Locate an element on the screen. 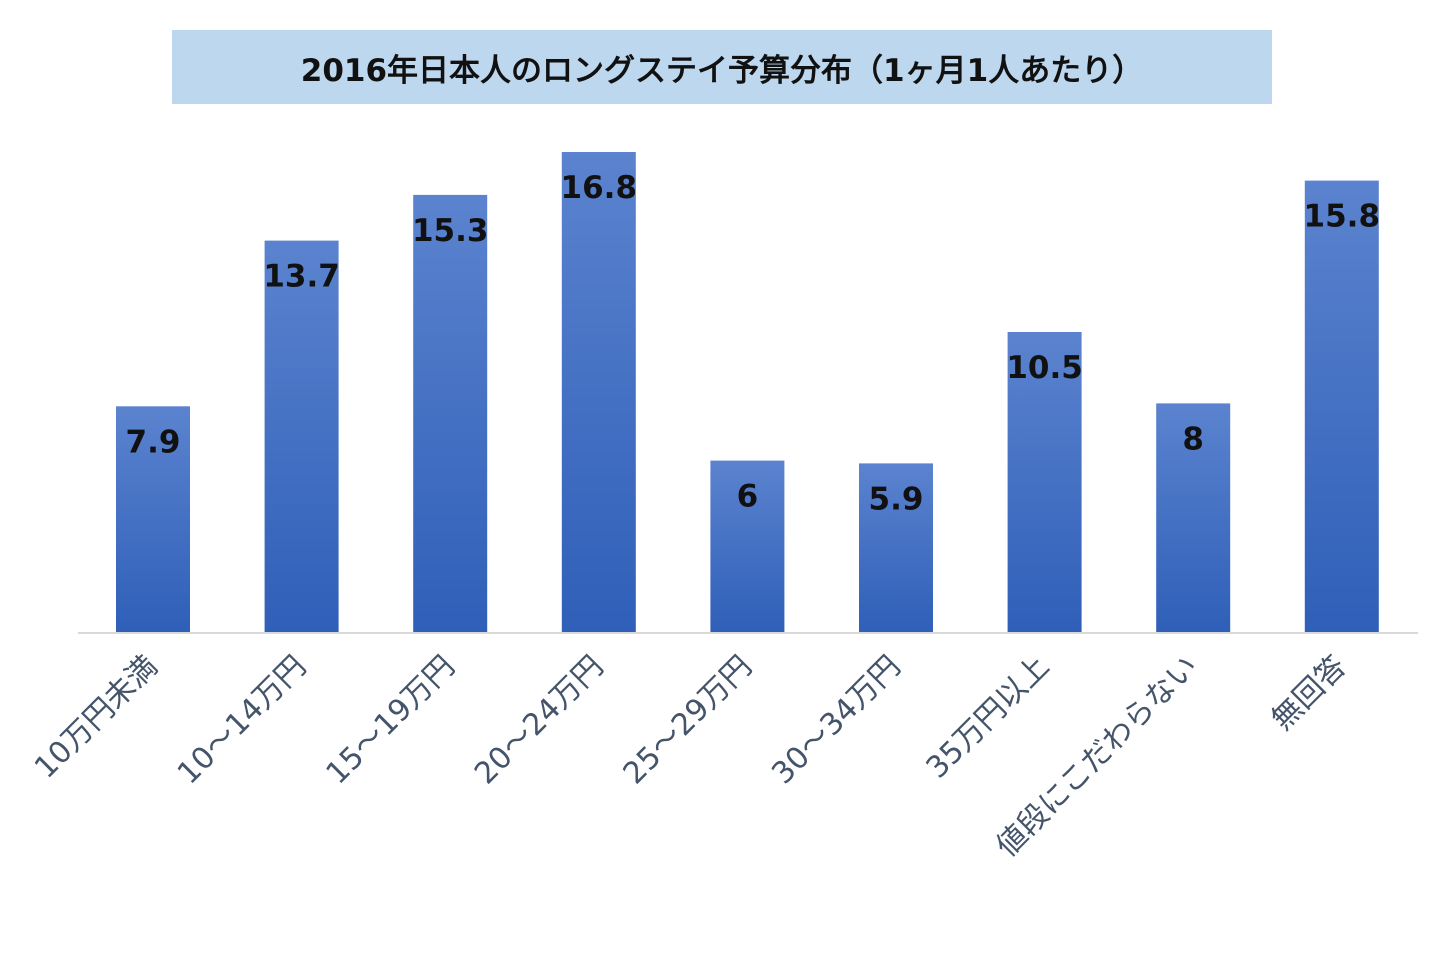 This screenshot has height=960, width=1440. category-label-8: 無回答 is located at coordinates (1309, 693).